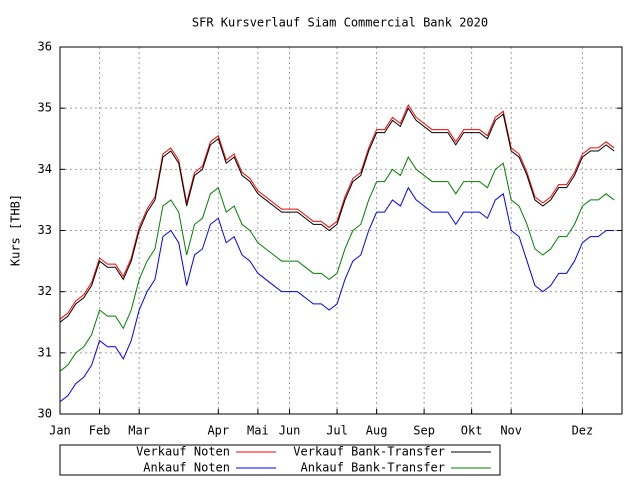  Describe the element at coordinates (16, 230) in the screenshot. I see `y-axis-label: Kurs [THB]` at that location.